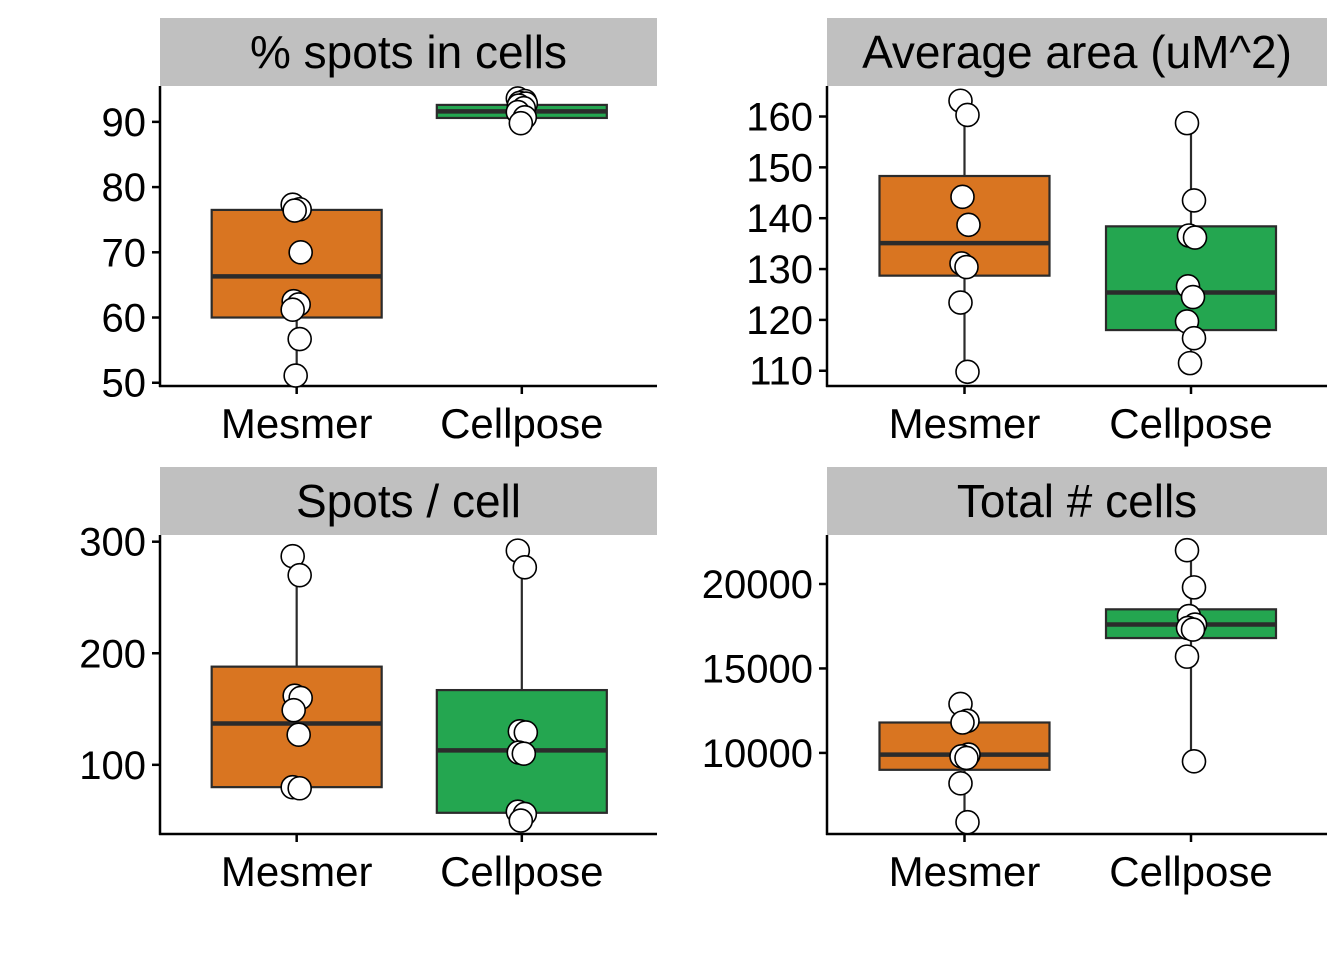  What do you see at coordinates (124, 253) in the screenshot?
I see `y-tick-label: 70` at bounding box center [124, 253].